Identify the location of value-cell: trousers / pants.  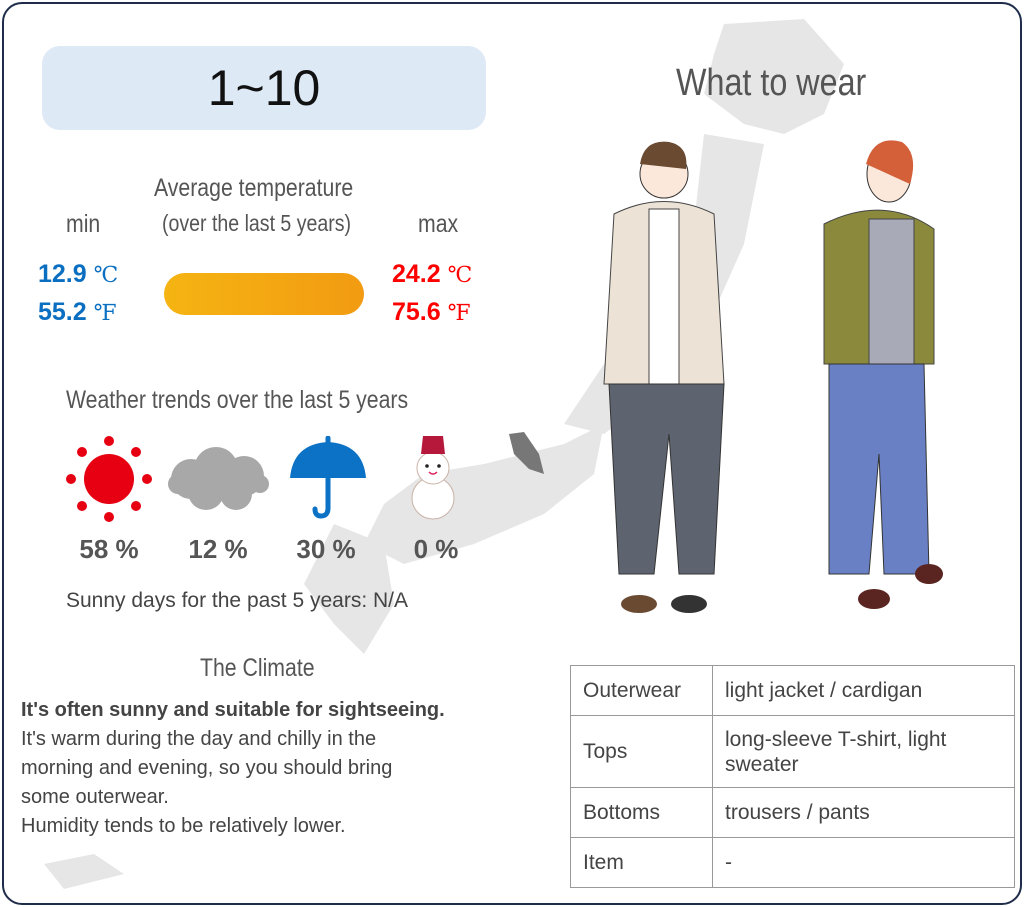
(863, 812).